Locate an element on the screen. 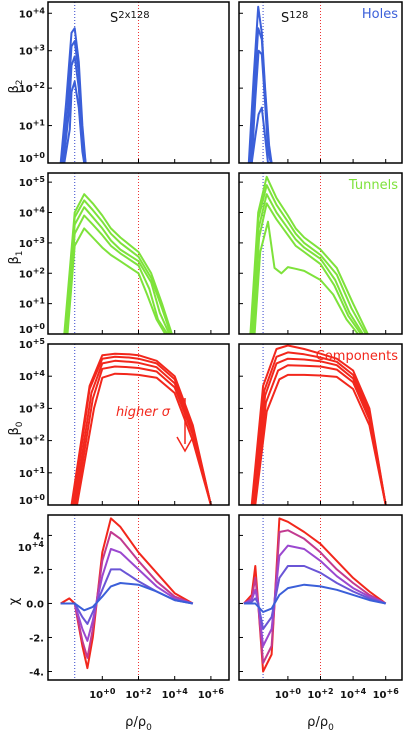  y-tick-label: 4. is located at coordinates (38, 536).